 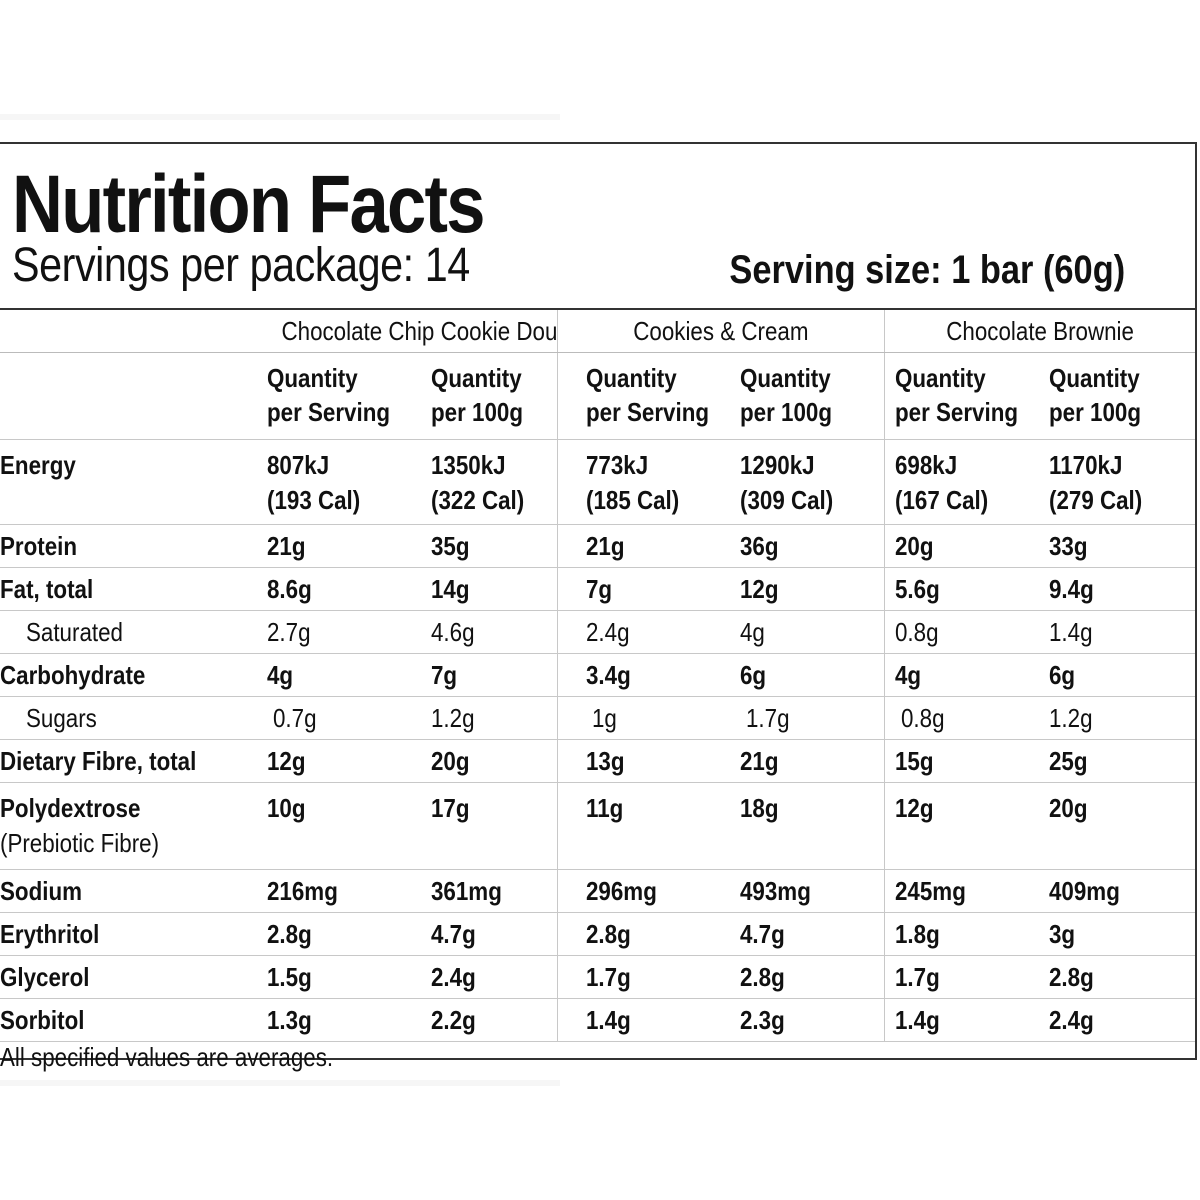 I want to click on nutrient-value: 1.5g, so click(x=338, y=977).